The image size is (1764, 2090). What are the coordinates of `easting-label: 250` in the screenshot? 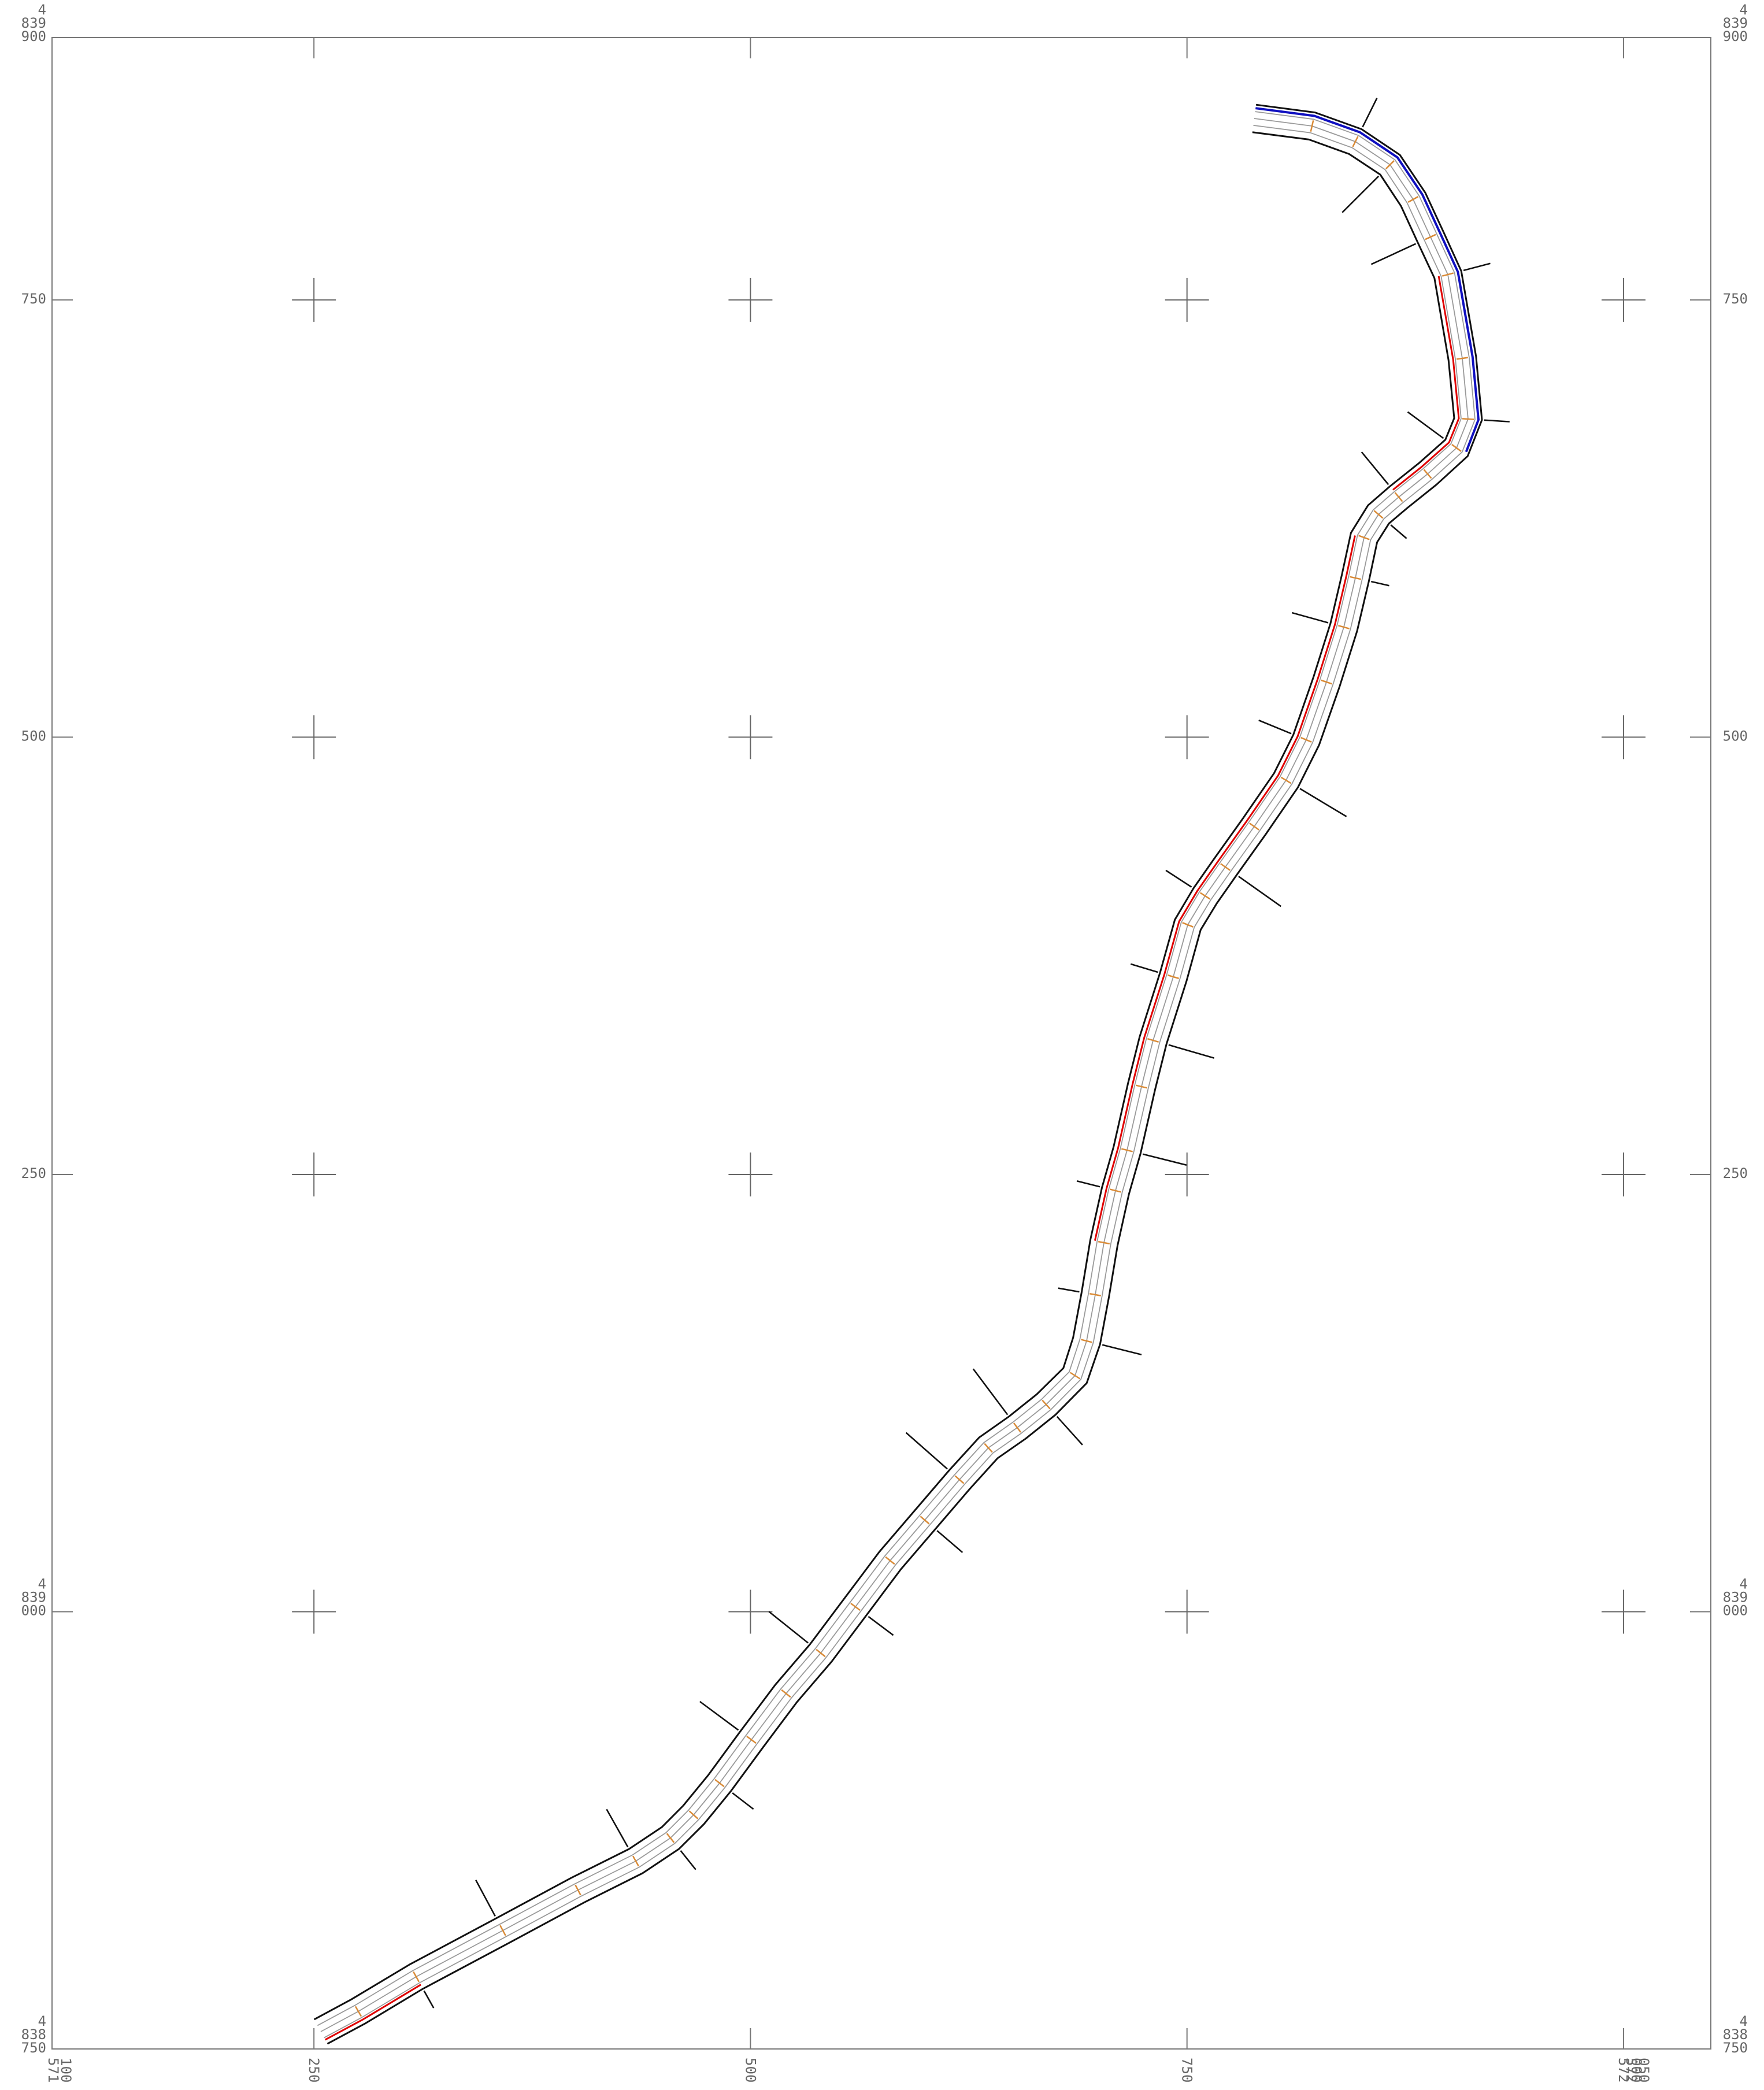 It's located at (314, 2070).